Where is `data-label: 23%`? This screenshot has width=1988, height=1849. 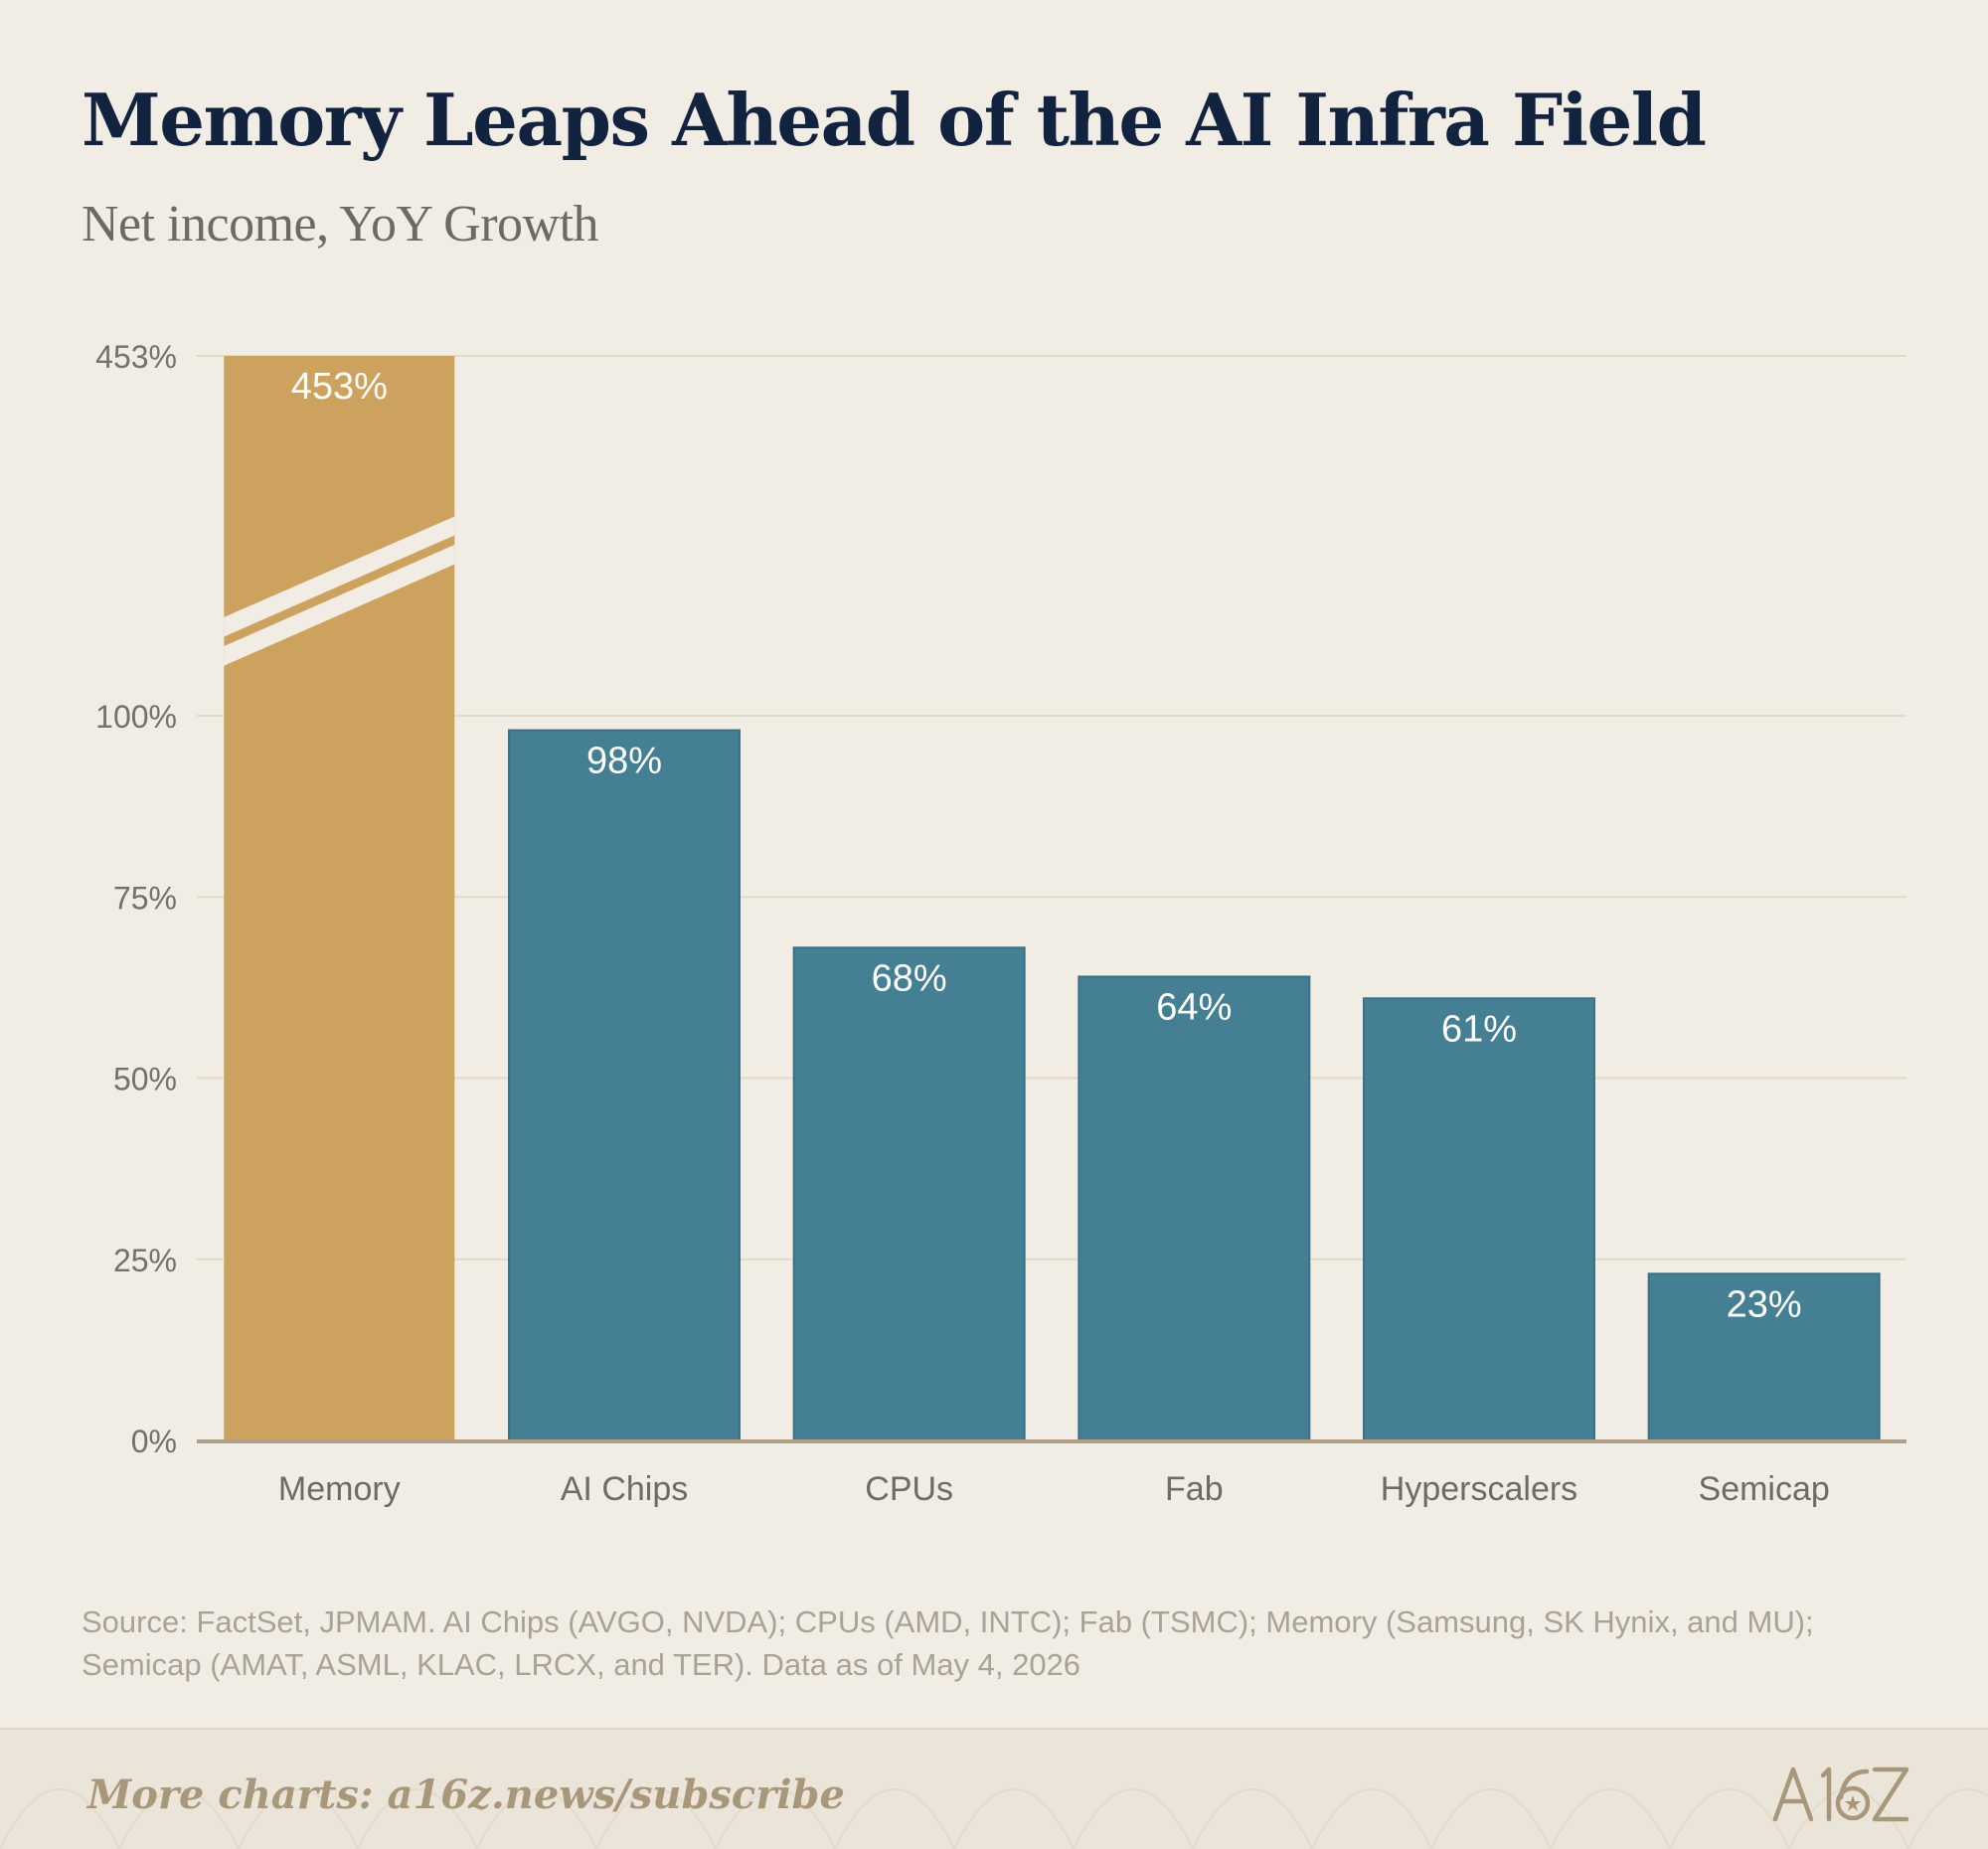
data-label: 23% is located at coordinates (1764, 1304).